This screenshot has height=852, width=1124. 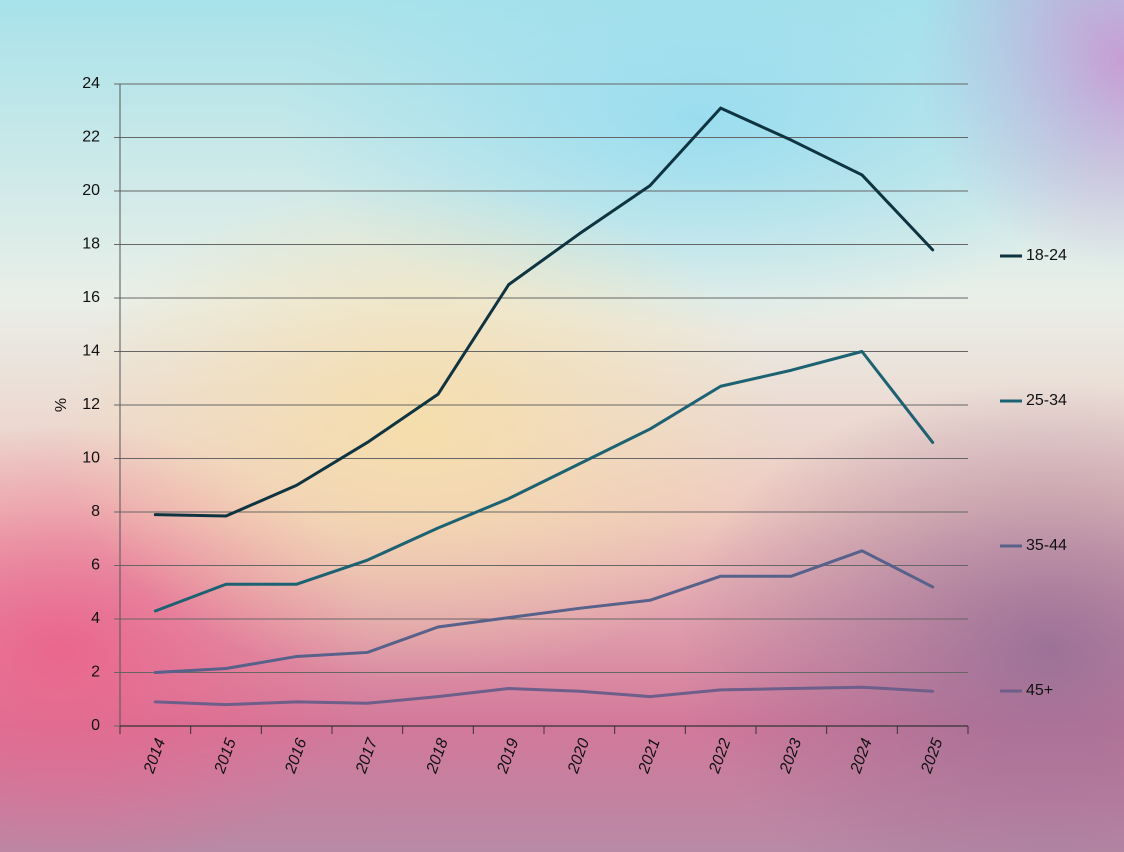 What do you see at coordinates (91, 83) in the screenshot?
I see `y-tick-label: 24` at bounding box center [91, 83].